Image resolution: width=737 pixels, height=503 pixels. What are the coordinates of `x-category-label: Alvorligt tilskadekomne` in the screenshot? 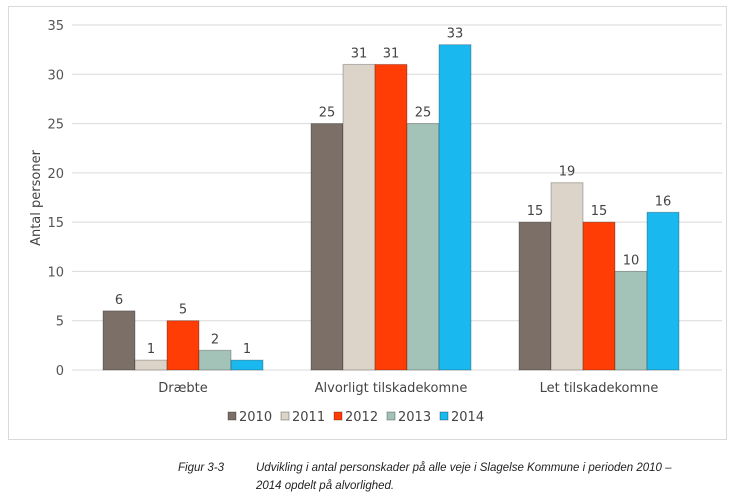 It's located at (391, 388).